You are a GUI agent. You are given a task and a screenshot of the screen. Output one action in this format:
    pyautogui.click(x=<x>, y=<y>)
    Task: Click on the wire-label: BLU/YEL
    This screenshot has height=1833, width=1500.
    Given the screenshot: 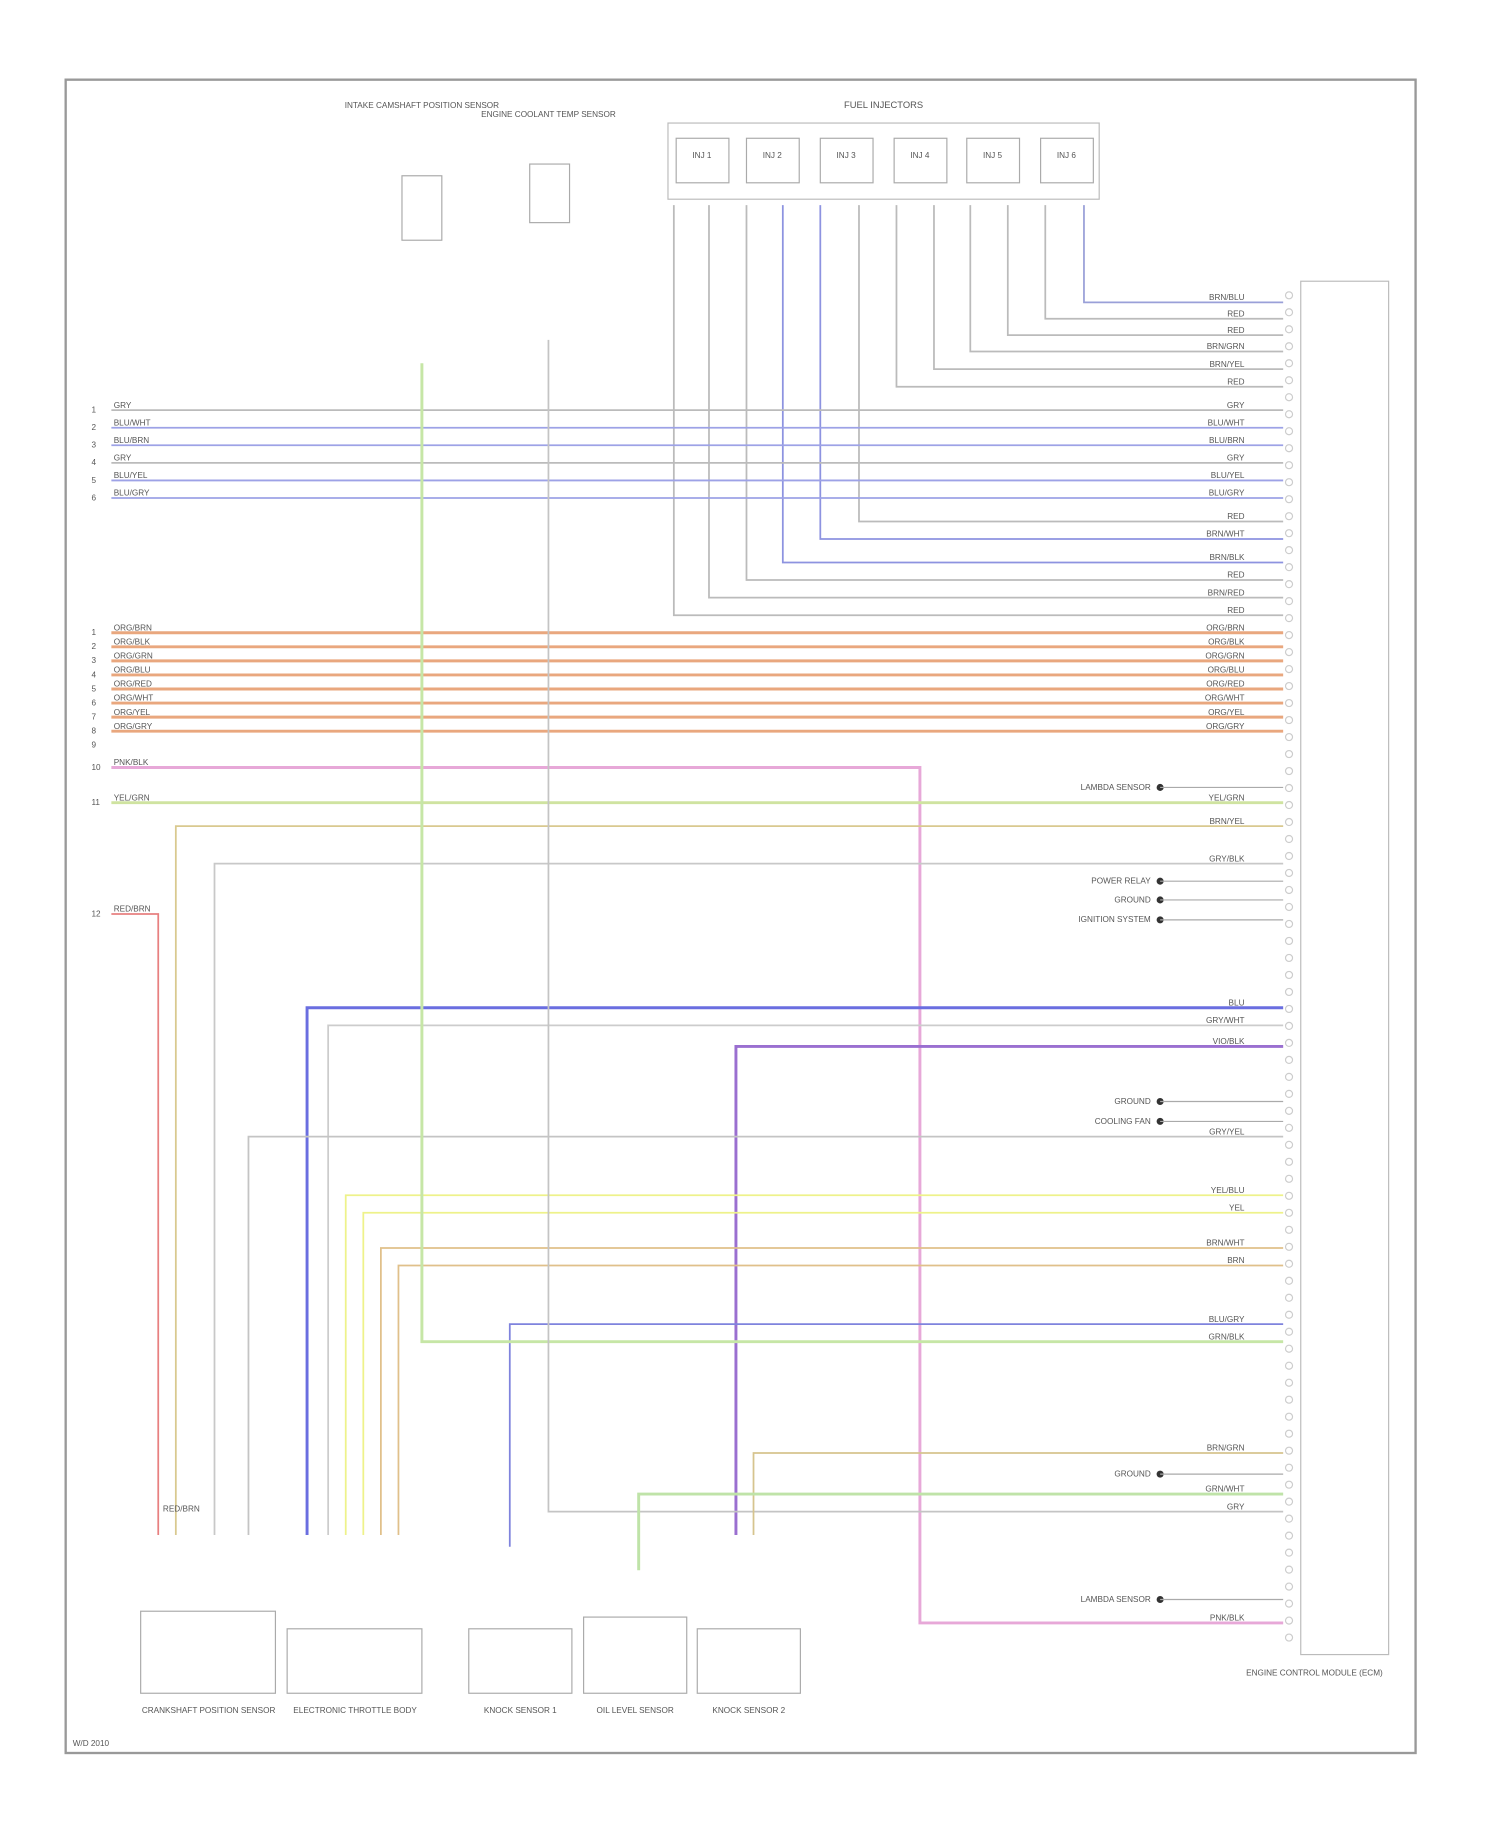 What is the action you would take?
    pyautogui.click(x=1228, y=475)
    